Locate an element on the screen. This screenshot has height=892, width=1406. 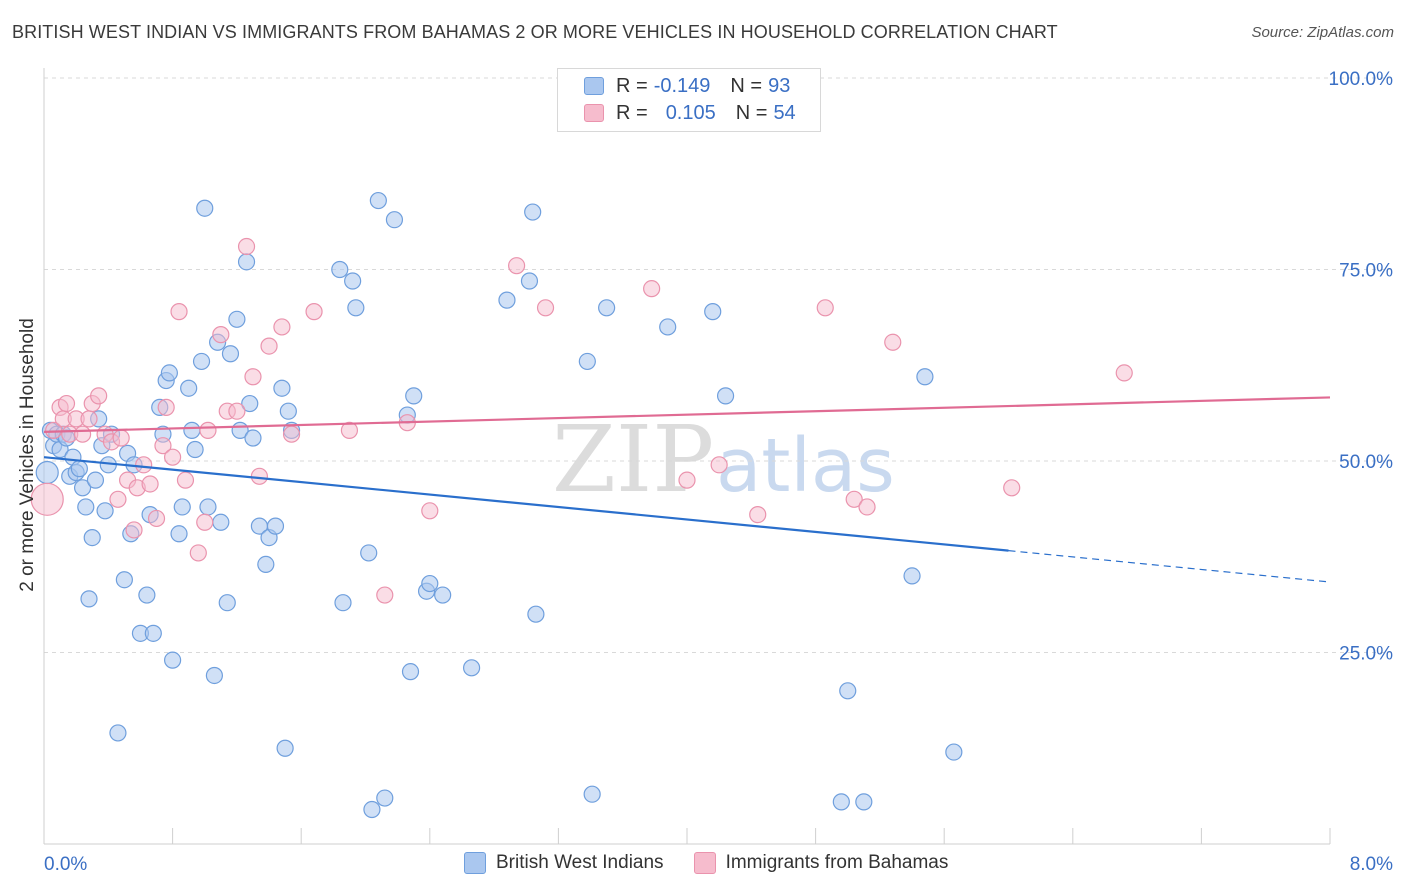
watermark-atlas: atlas is located at coordinates (805, 466).